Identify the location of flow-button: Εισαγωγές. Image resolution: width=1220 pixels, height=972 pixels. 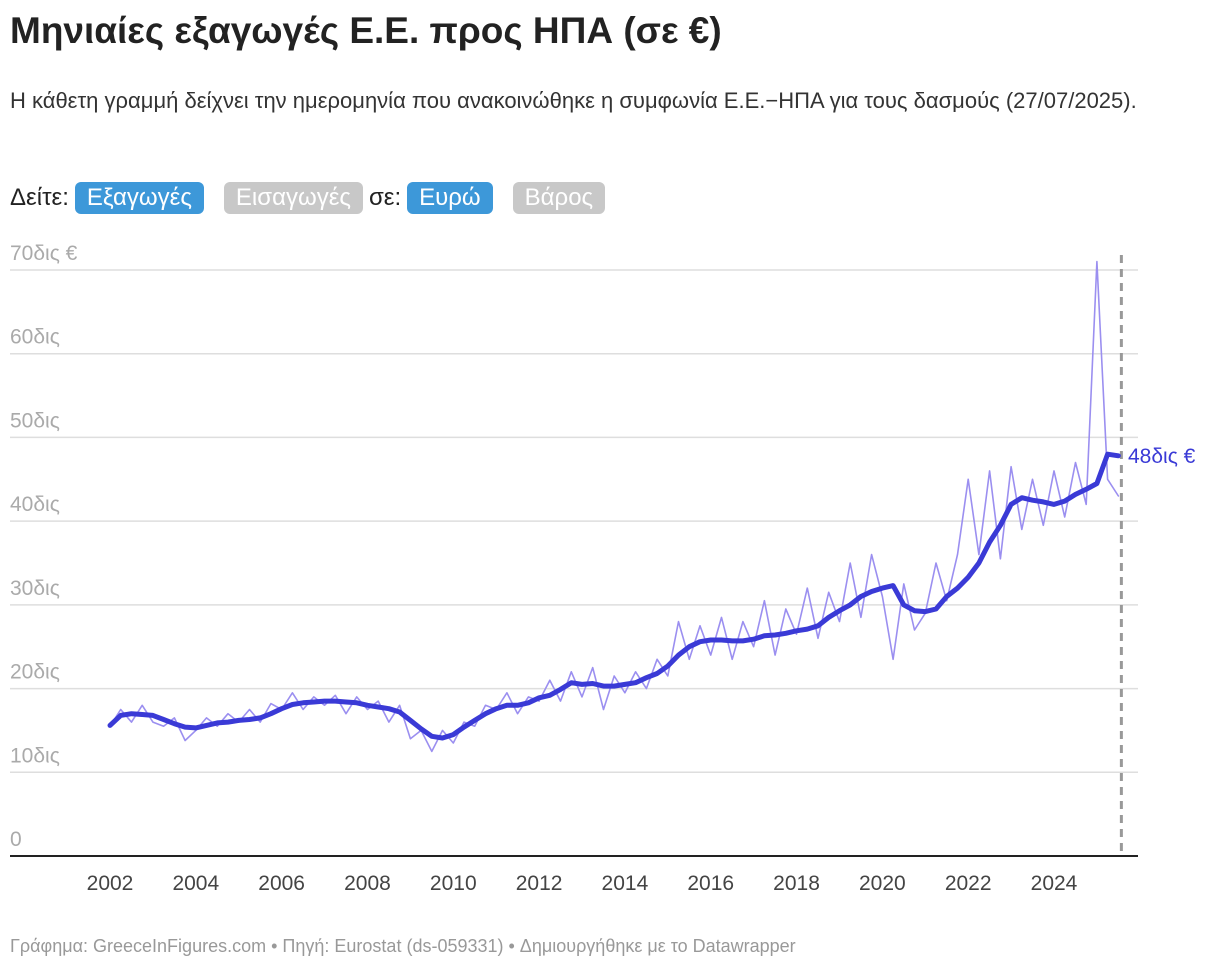
(293, 198).